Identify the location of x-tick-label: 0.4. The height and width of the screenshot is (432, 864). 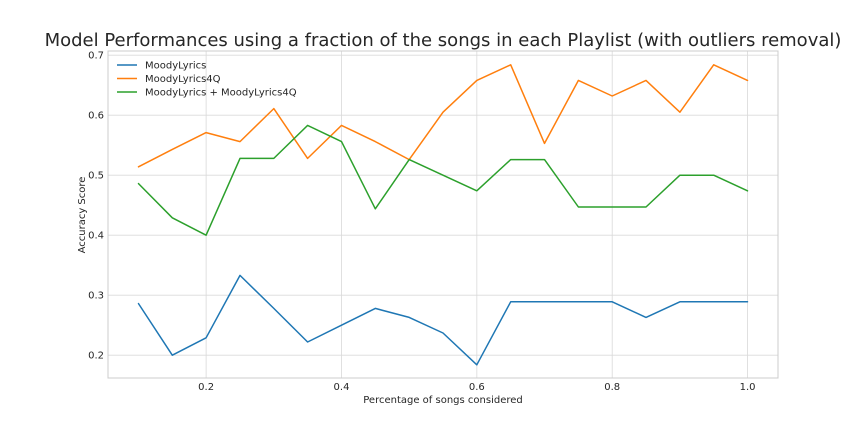
(342, 387).